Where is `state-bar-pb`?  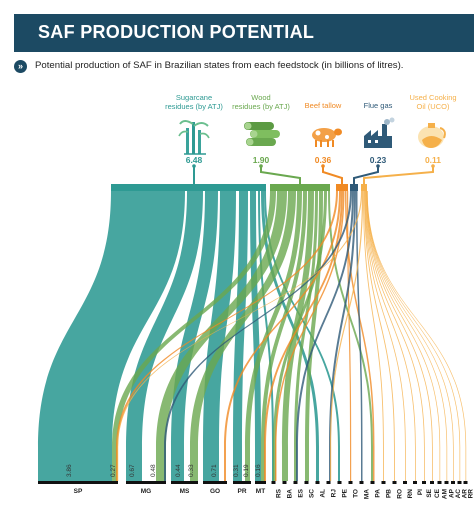
state-bar-pb is located at coordinates (383, 482).